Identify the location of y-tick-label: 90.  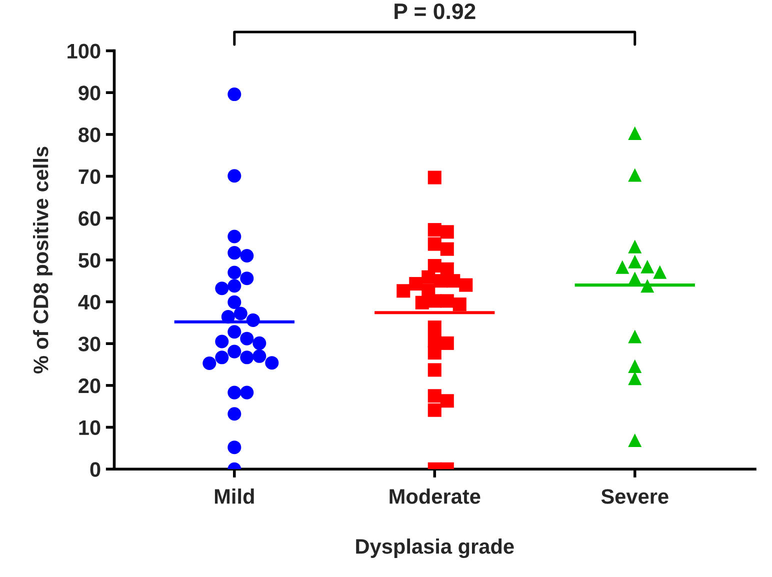
(89, 93).